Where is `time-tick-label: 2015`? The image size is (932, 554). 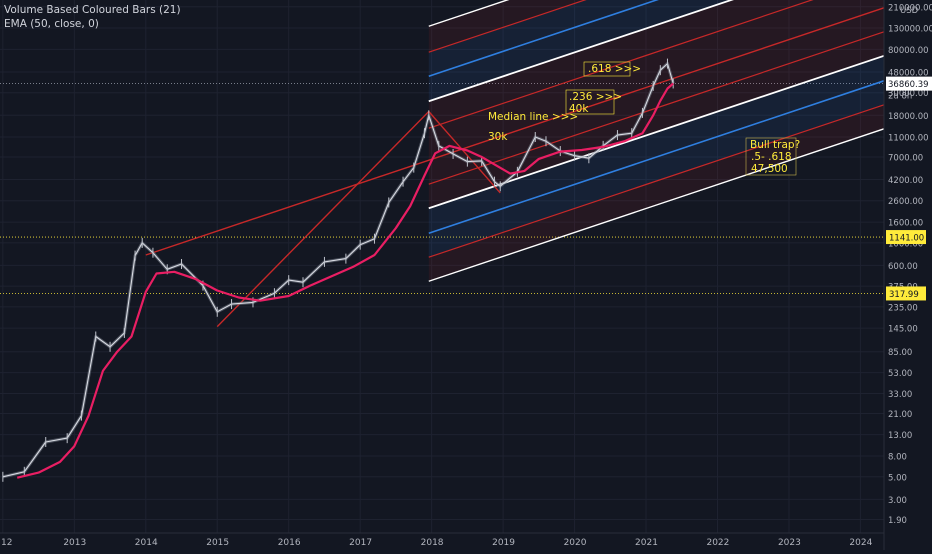
time-tick-label: 2015 is located at coordinates (217, 543).